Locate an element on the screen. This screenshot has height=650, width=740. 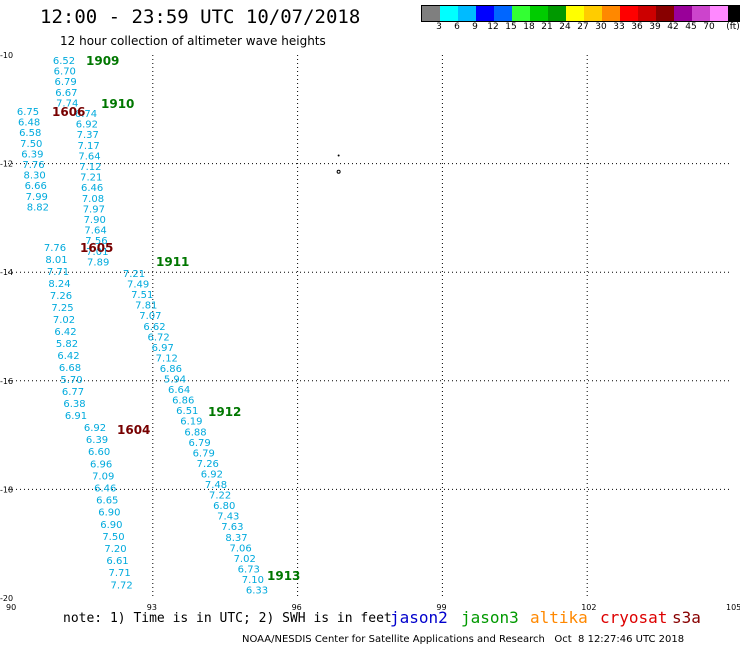
swh-value: 6.80 is located at coordinates (224, 506).